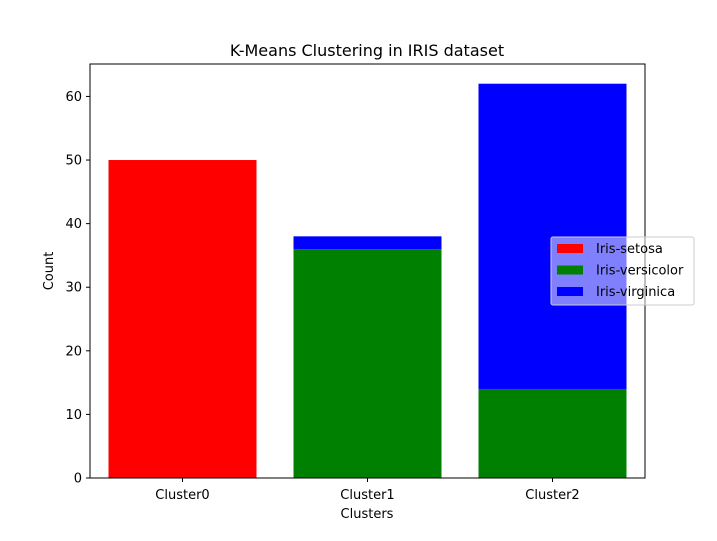 This screenshot has height=541, width=717. Describe the element at coordinates (49, 271) in the screenshot. I see `y-axis-label: Count` at that location.